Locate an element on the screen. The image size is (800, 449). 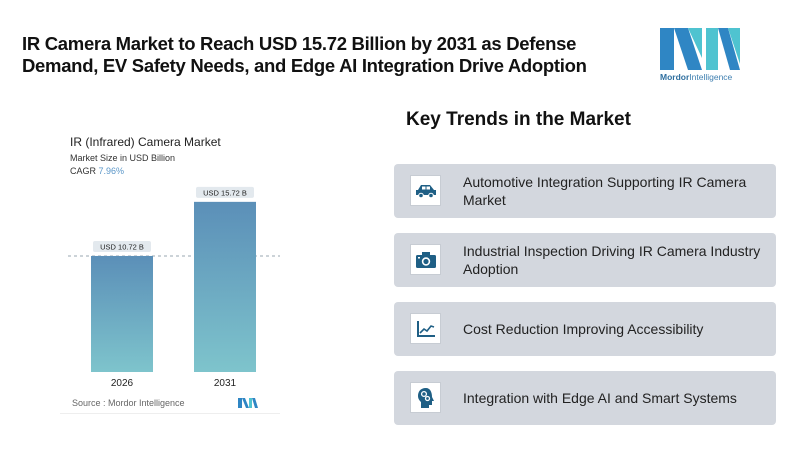
logo-mark-icon is located at coordinates (700, 49).